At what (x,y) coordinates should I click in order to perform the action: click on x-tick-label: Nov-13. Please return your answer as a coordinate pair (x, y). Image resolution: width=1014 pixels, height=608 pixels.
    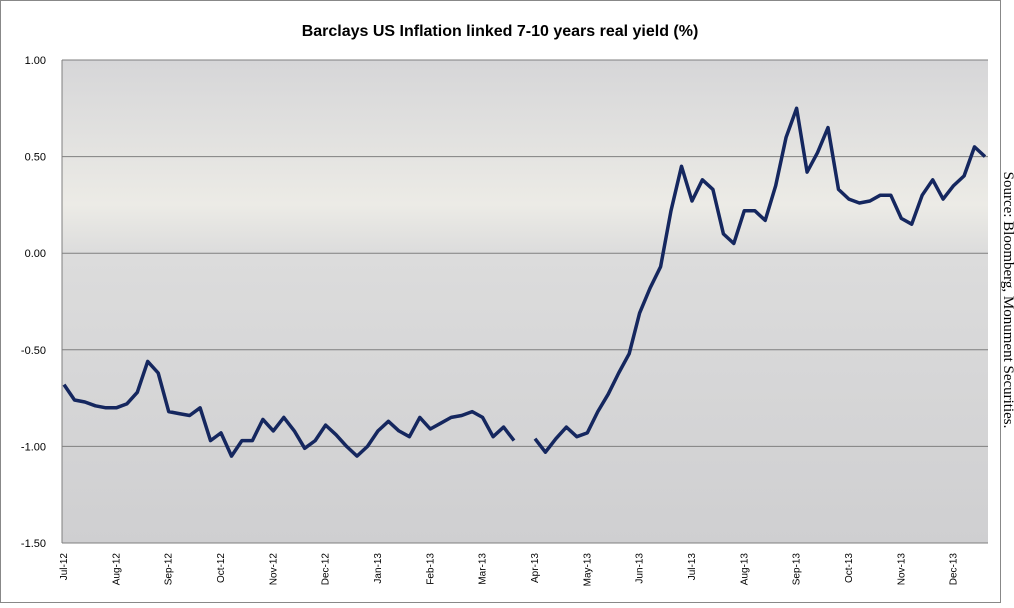
    Looking at the image, I should click on (901, 569).